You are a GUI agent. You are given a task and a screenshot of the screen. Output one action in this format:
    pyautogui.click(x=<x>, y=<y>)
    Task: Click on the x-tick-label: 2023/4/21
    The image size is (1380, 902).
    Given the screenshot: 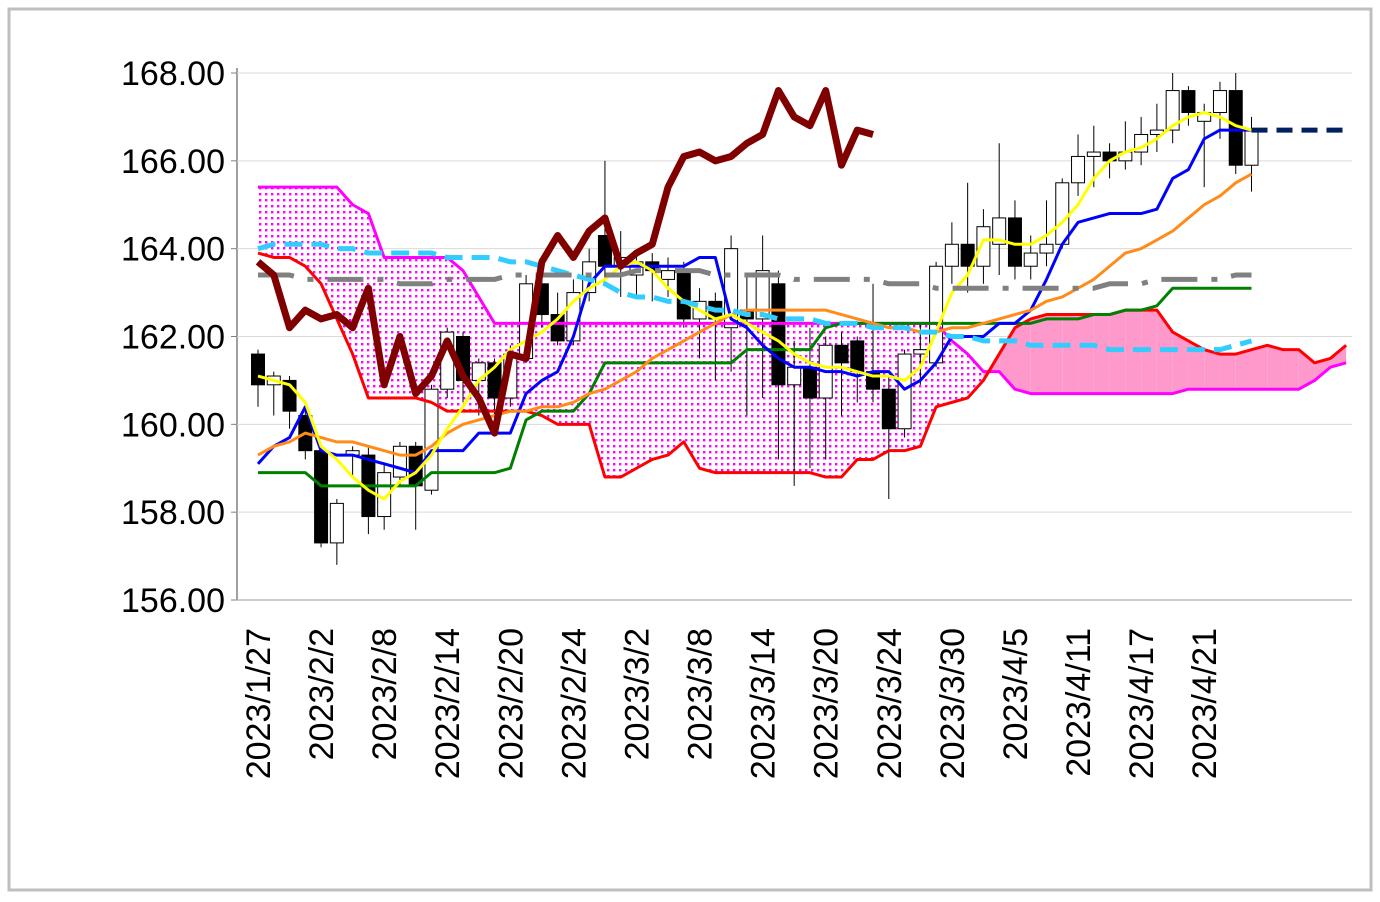 What is the action you would take?
    pyautogui.click(x=1205, y=703)
    